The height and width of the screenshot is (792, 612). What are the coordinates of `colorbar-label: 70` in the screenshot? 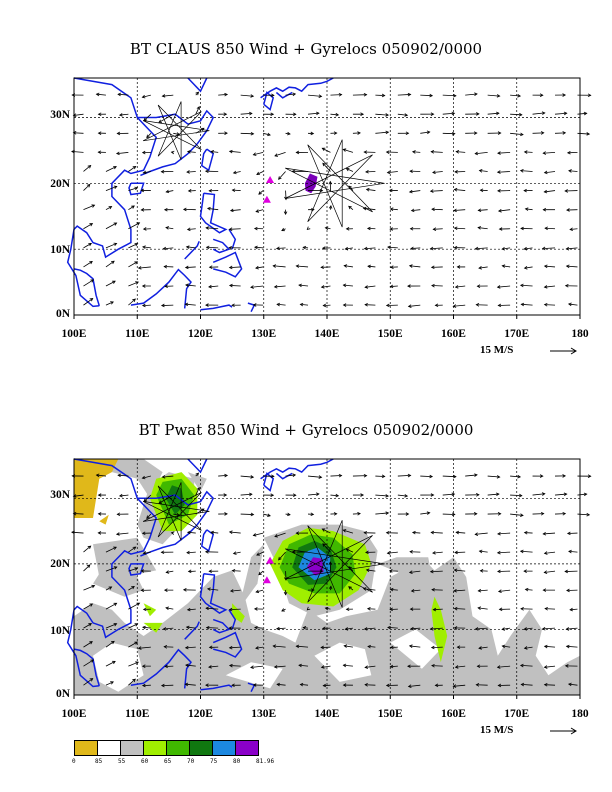 It's located at (191, 761).